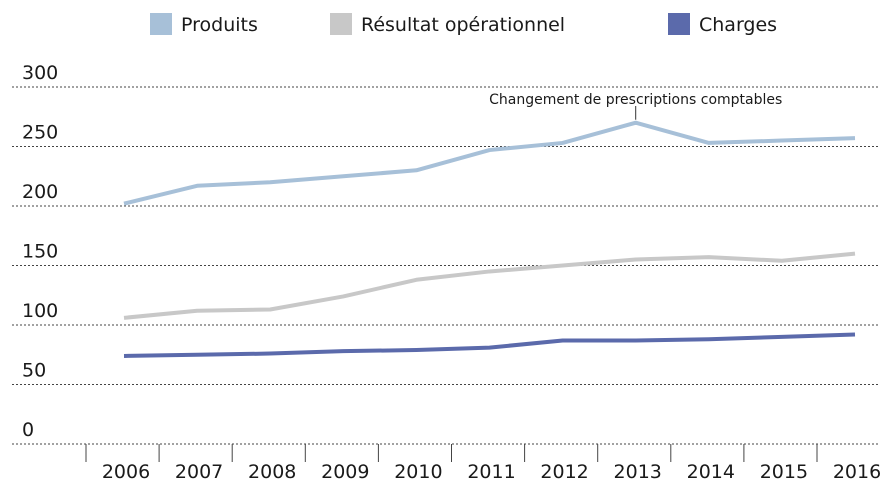 The width and height of the screenshot is (885, 486). I want to click on legend-label: Charges, so click(738, 25).